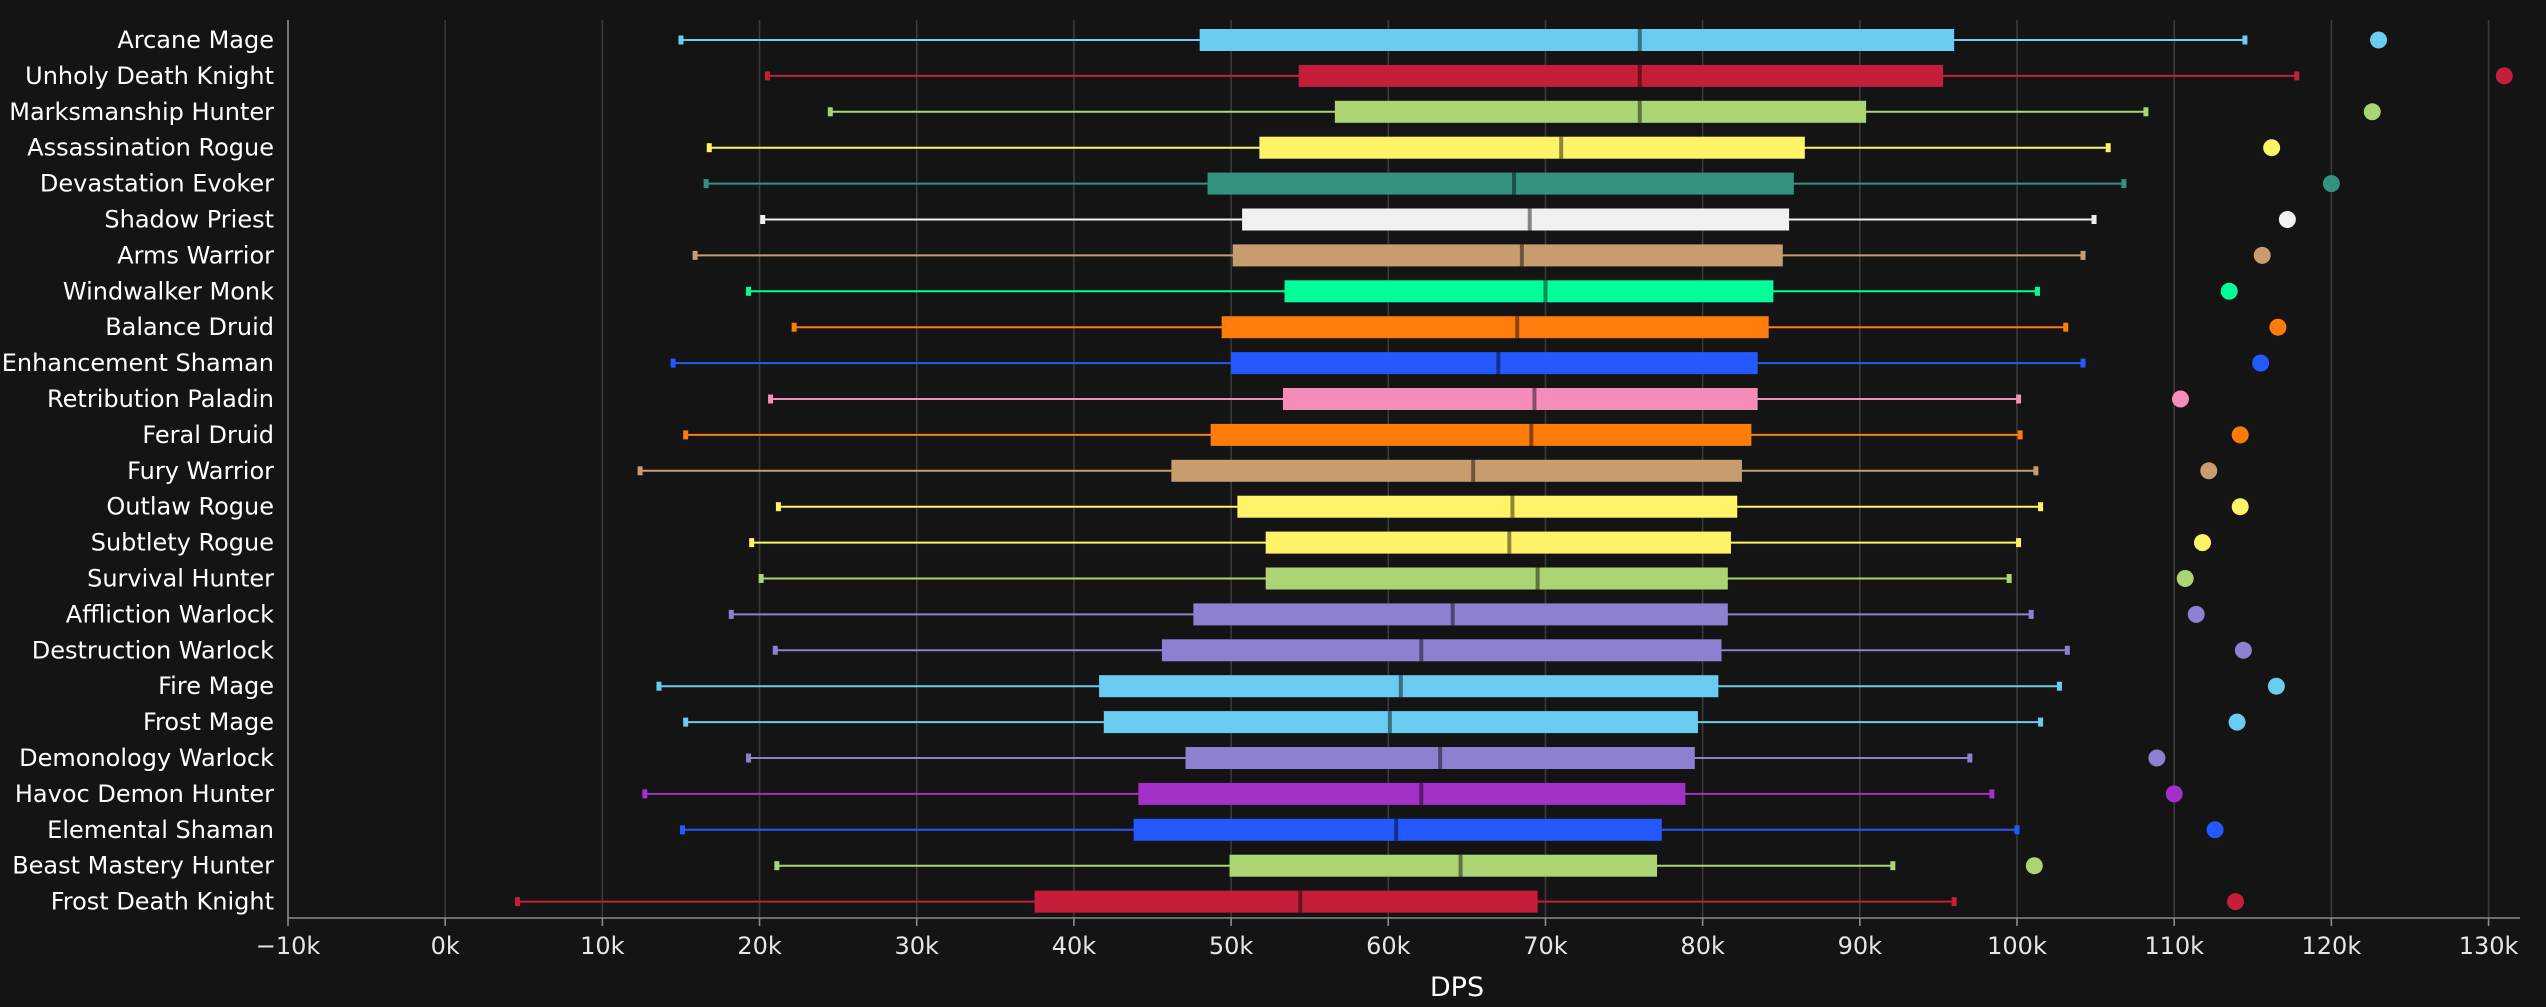  I want to click on category-label: Havoc Demon Hunter, so click(144, 794).